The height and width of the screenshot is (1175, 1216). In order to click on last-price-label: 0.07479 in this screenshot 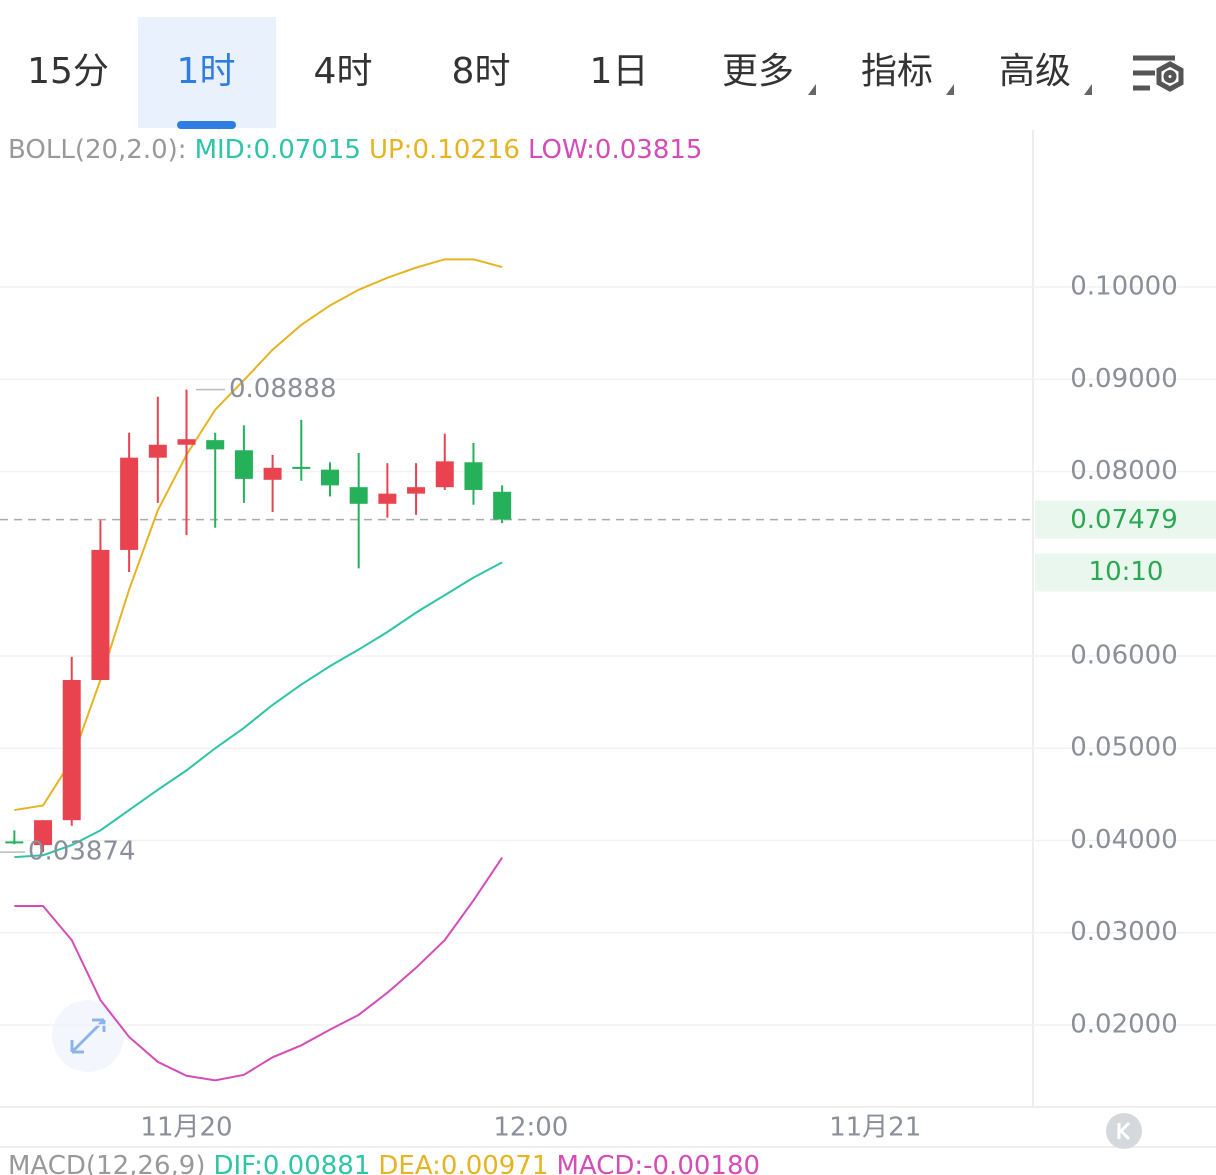, I will do `click(1124, 520)`.